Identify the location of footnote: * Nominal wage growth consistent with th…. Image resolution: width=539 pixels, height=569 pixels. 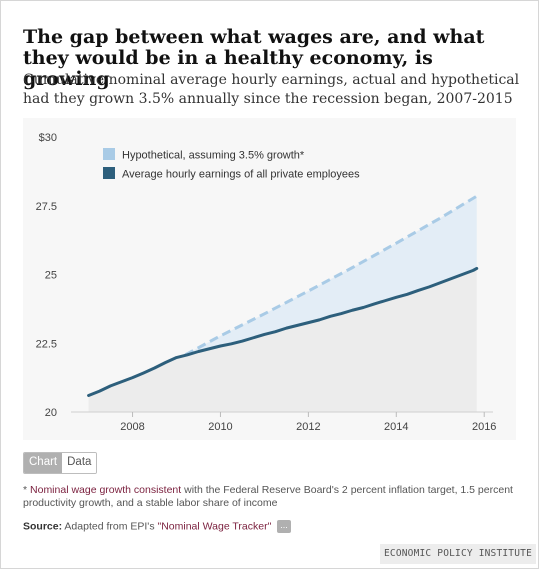
(273, 497).